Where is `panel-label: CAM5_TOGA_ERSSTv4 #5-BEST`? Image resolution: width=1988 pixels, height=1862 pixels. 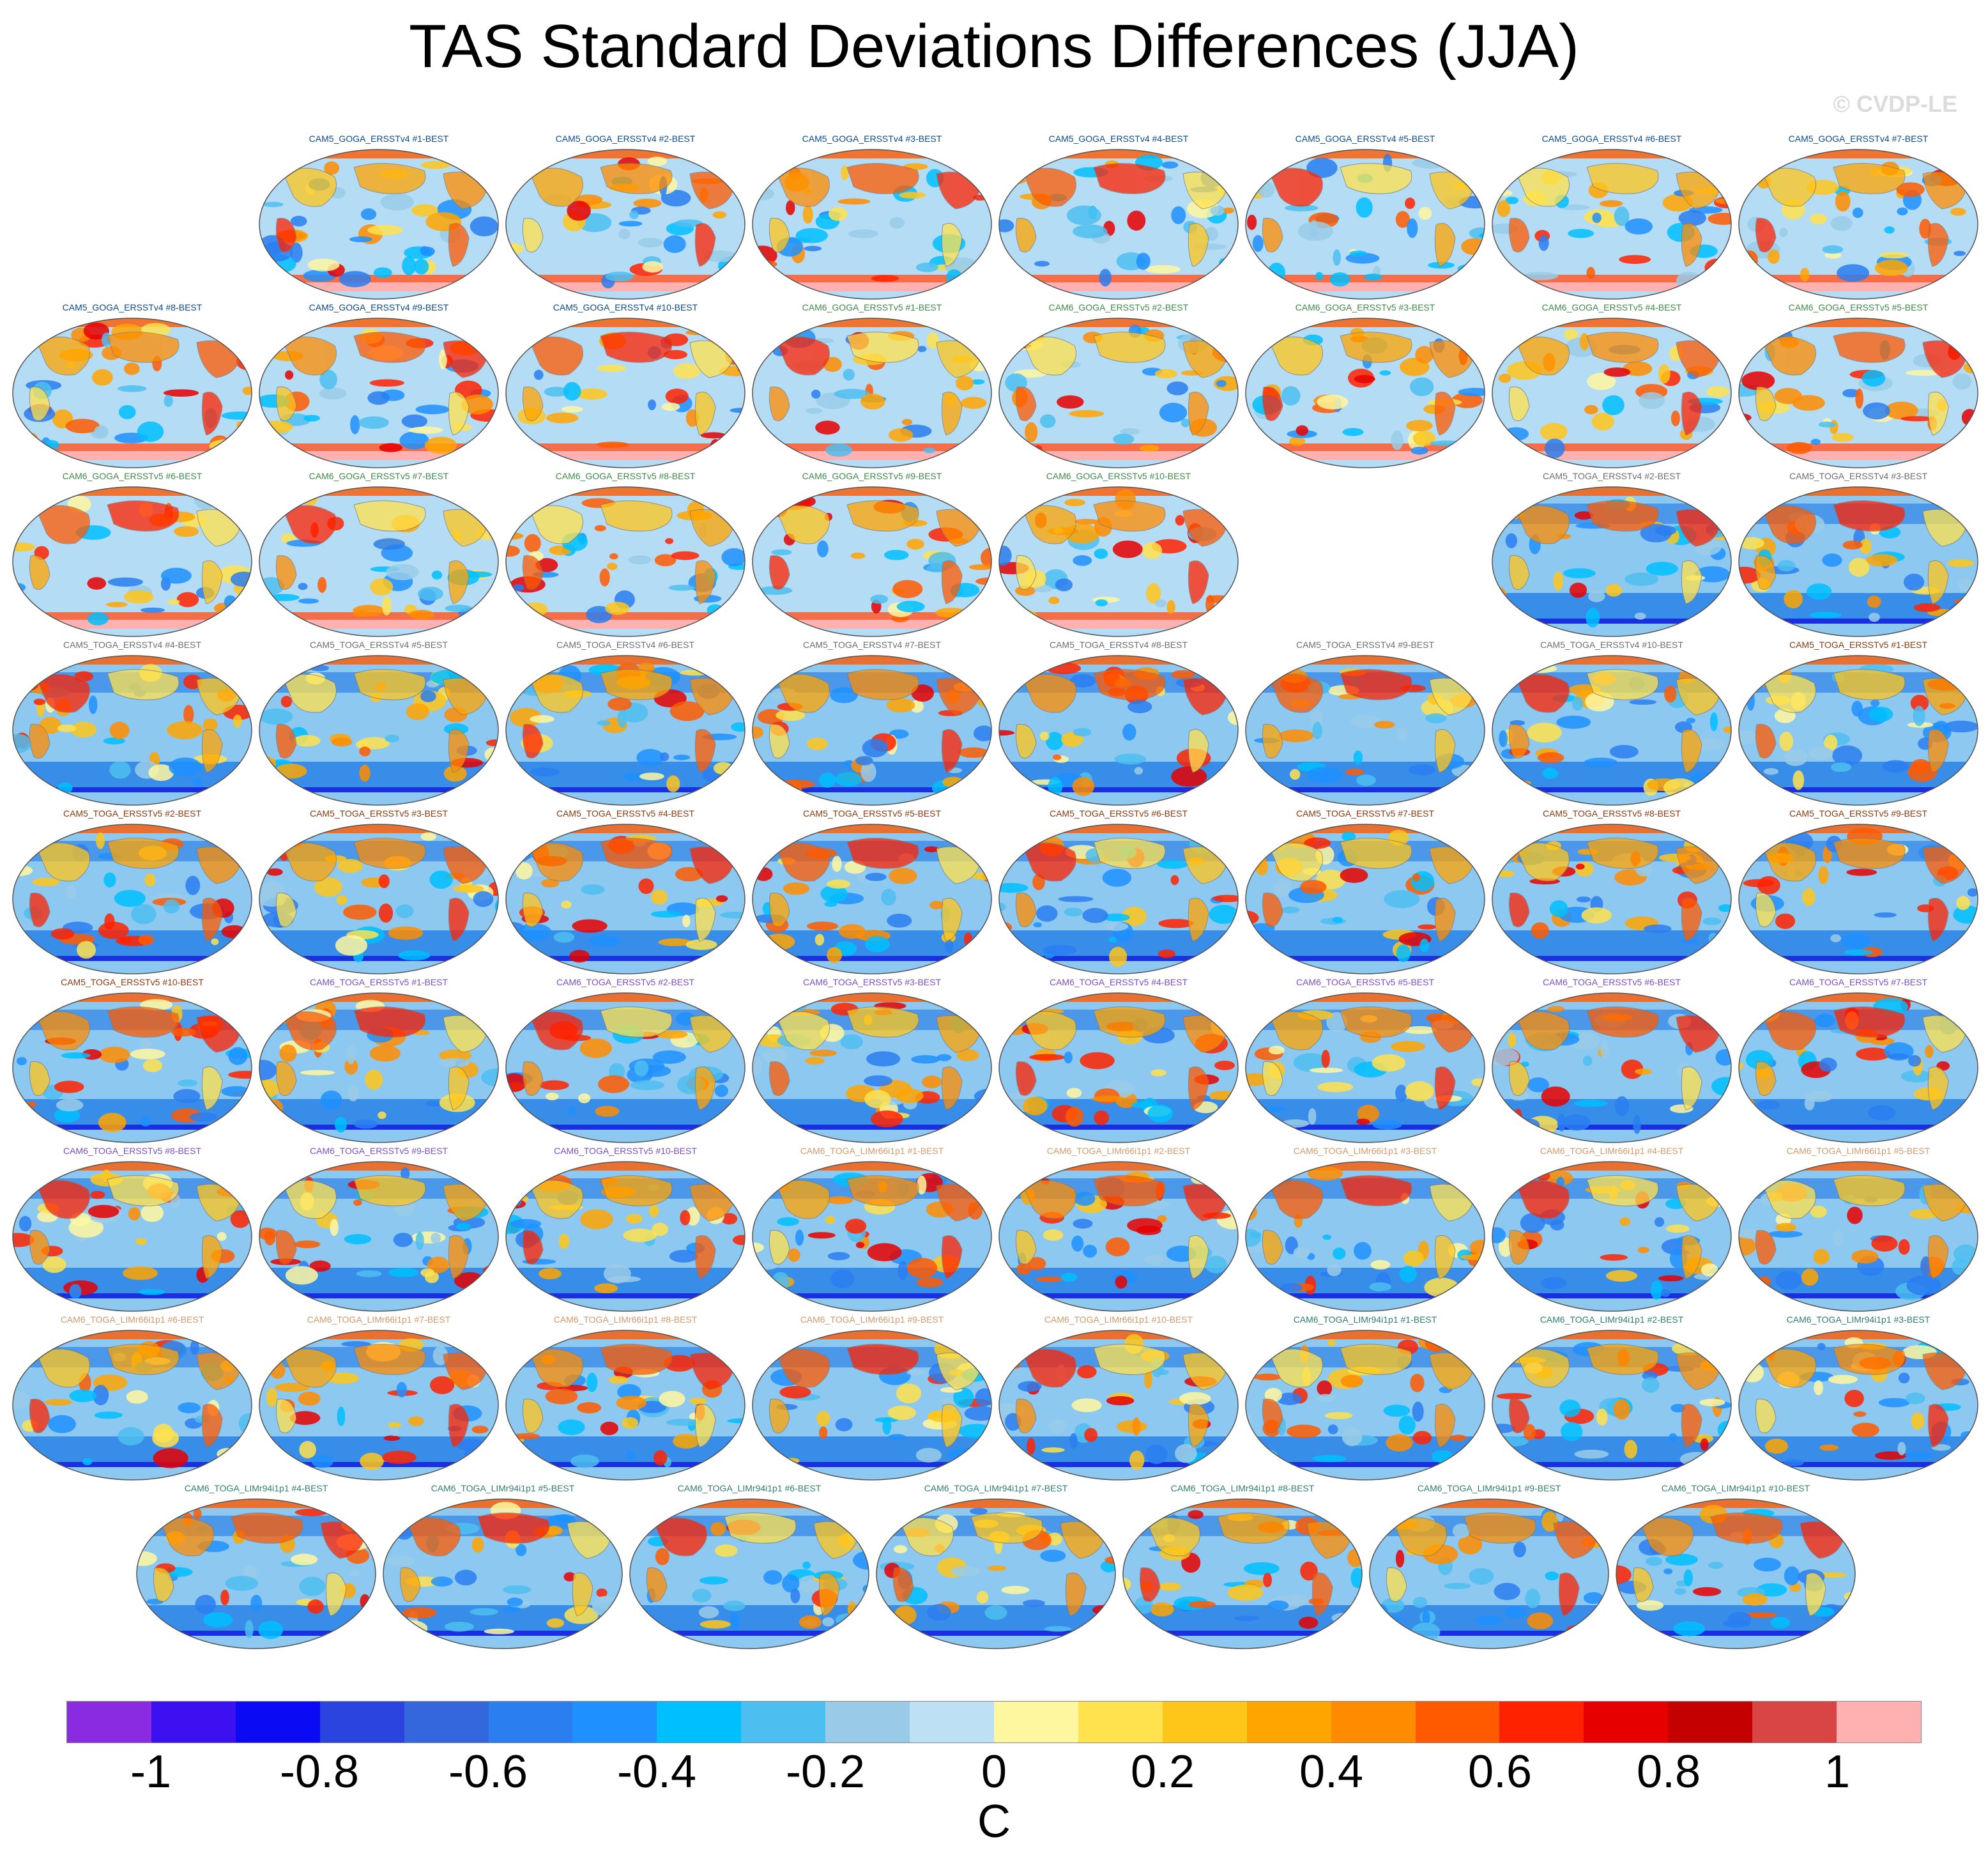
panel-label: CAM5_TOGA_ERSSTv4 #5-BEST is located at coordinates (378, 645).